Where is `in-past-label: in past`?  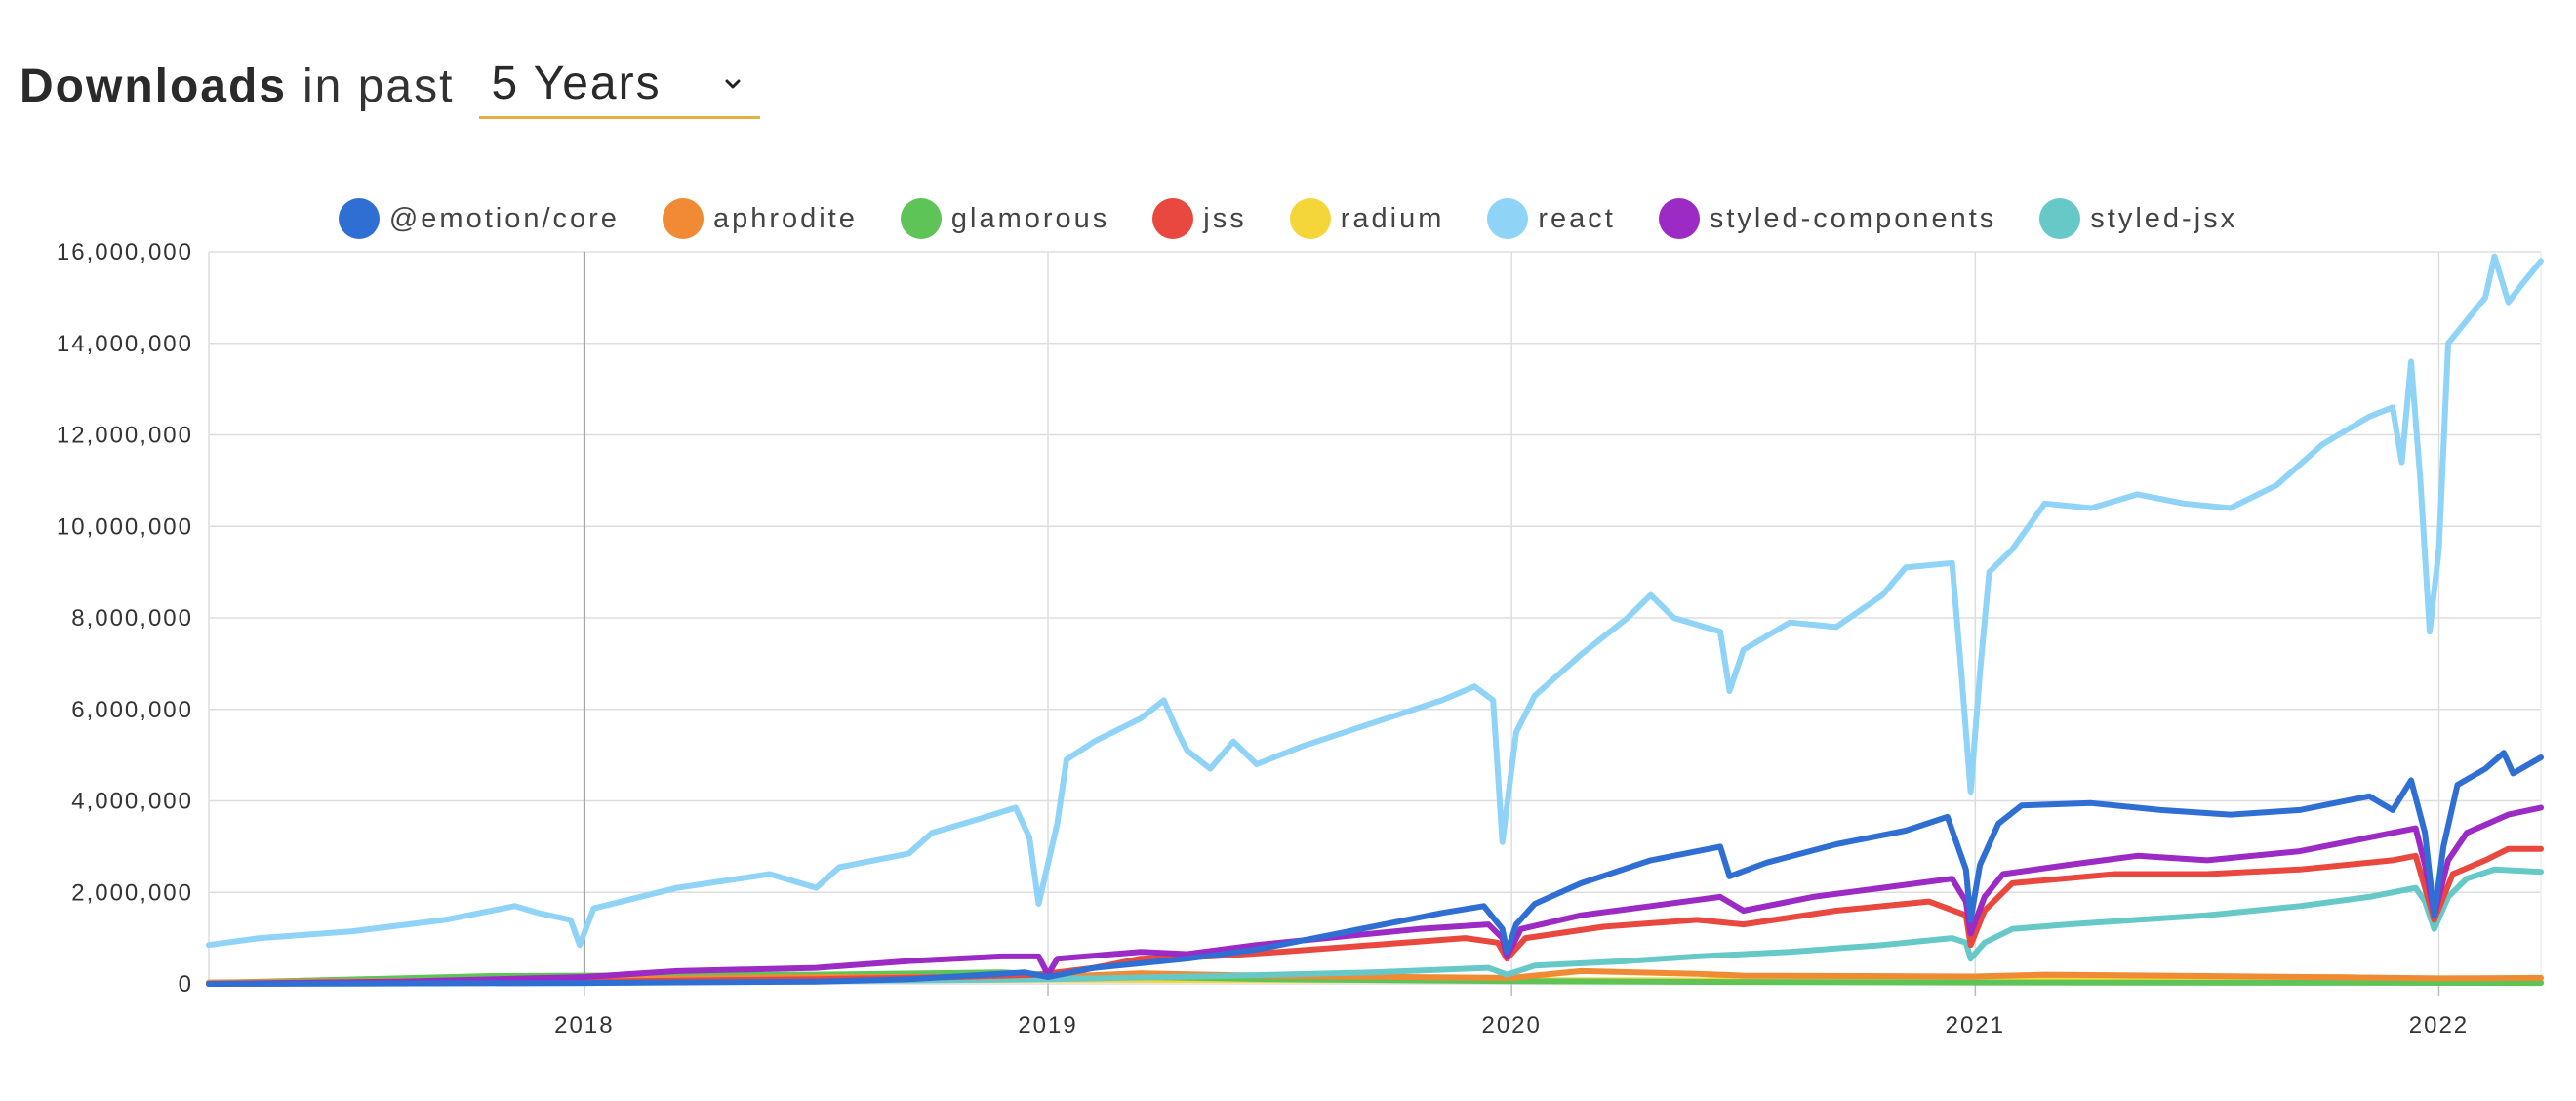
in-past-label: in past is located at coordinates (378, 86).